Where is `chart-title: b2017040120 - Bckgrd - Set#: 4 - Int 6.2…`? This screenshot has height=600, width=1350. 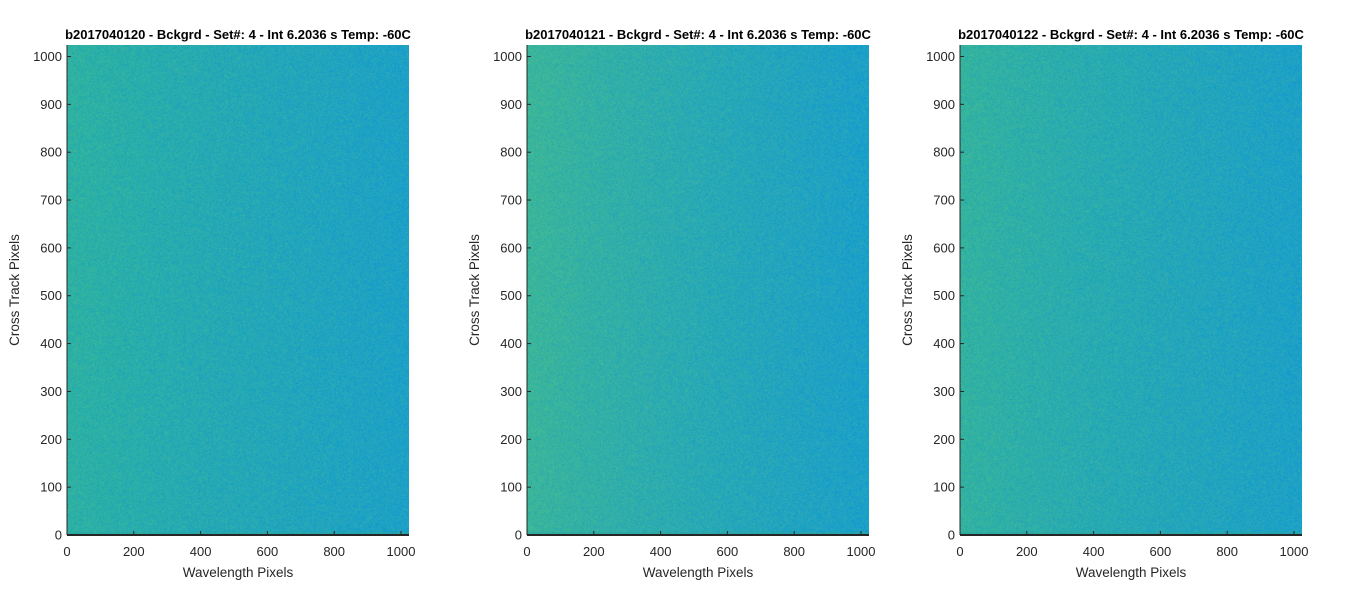
chart-title: b2017040120 - Bckgrd - Set#: 4 - Int 6.2… is located at coordinates (238, 34).